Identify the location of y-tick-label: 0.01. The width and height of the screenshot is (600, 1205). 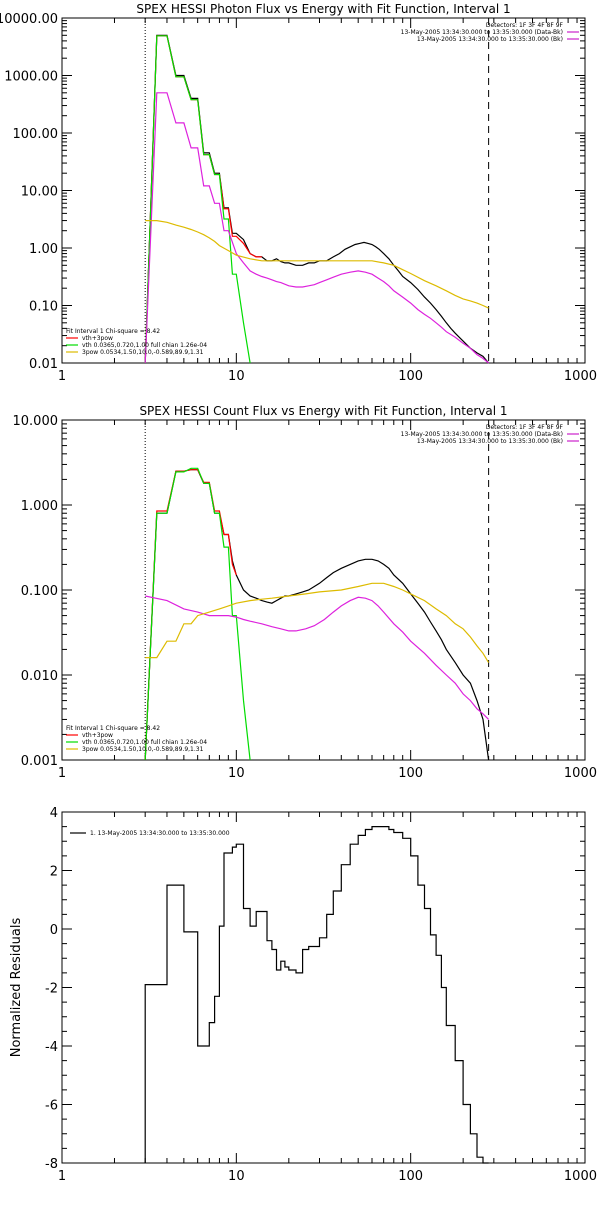
(43, 364).